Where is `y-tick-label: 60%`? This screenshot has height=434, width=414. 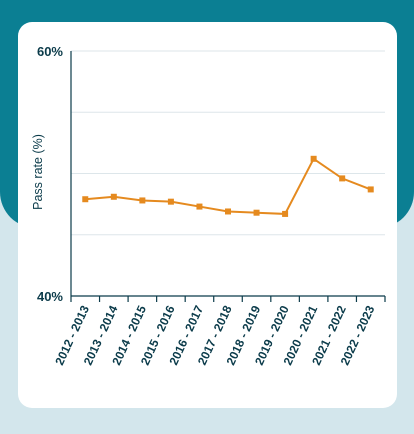
y-tick-label: 60% is located at coordinates (50, 51).